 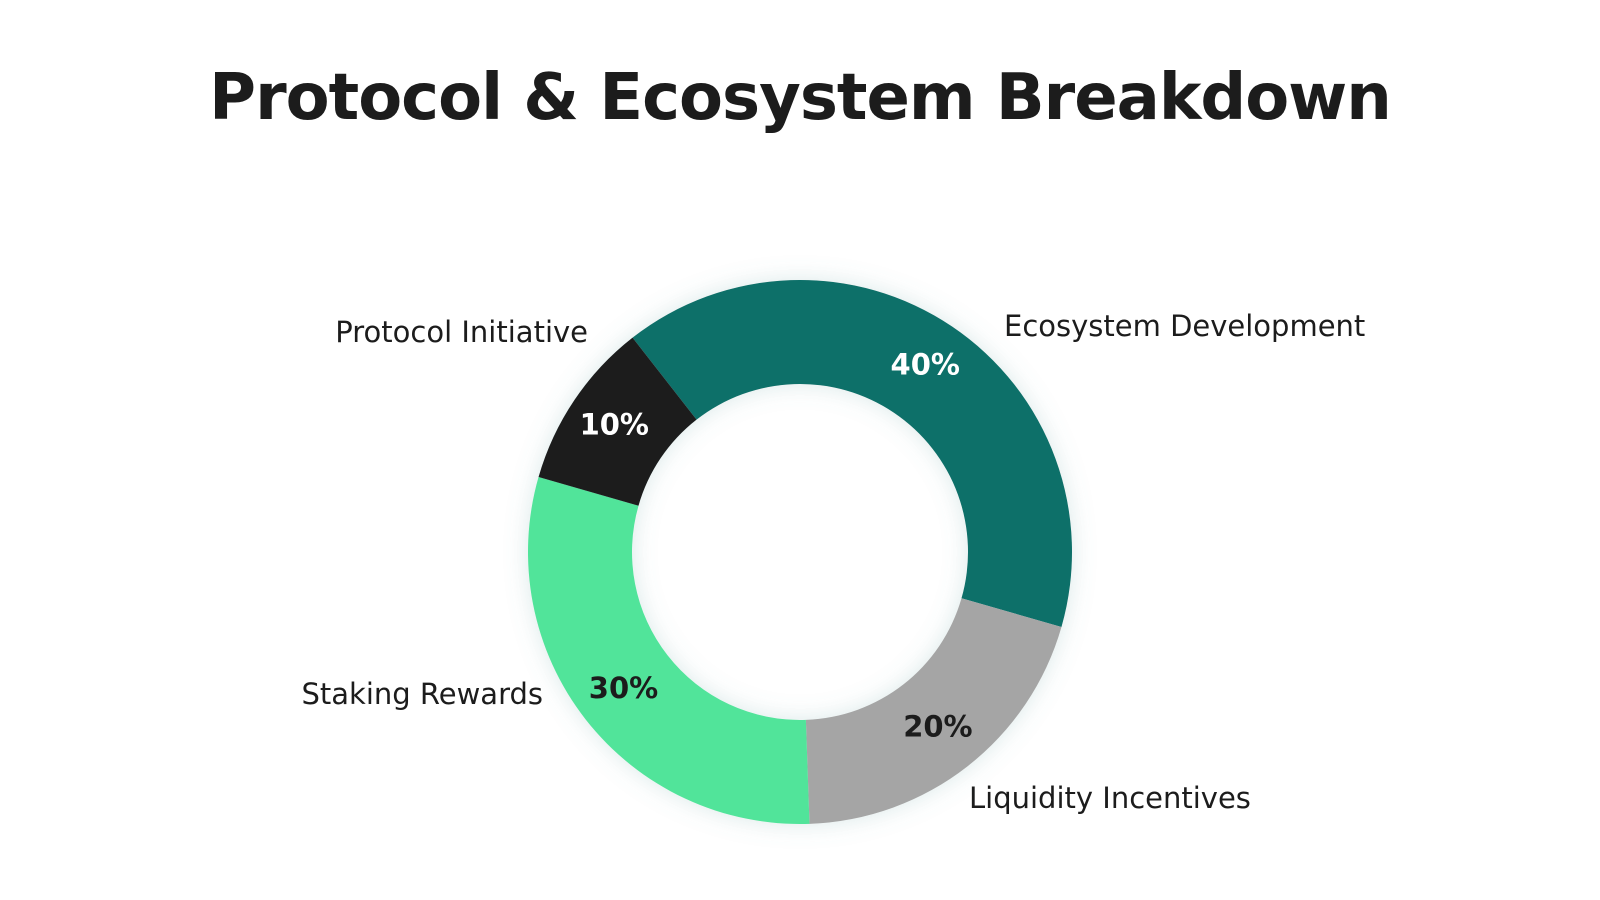 What do you see at coordinates (614, 425) in the screenshot?
I see `slice-percent-label: 10%` at bounding box center [614, 425].